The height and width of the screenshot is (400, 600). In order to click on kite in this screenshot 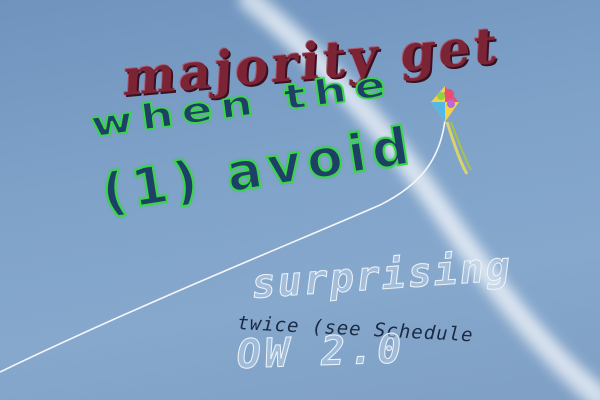, I will do `click(451, 130)`.